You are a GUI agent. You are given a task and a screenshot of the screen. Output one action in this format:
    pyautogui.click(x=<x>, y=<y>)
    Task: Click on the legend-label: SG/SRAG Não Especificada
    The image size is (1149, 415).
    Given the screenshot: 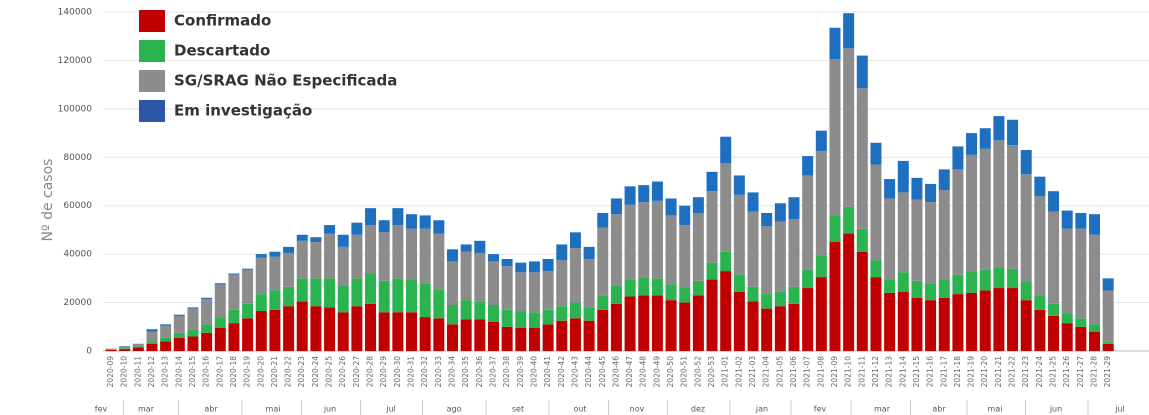 What is the action you would take?
    pyautogui.click(x=285, y=81)
    